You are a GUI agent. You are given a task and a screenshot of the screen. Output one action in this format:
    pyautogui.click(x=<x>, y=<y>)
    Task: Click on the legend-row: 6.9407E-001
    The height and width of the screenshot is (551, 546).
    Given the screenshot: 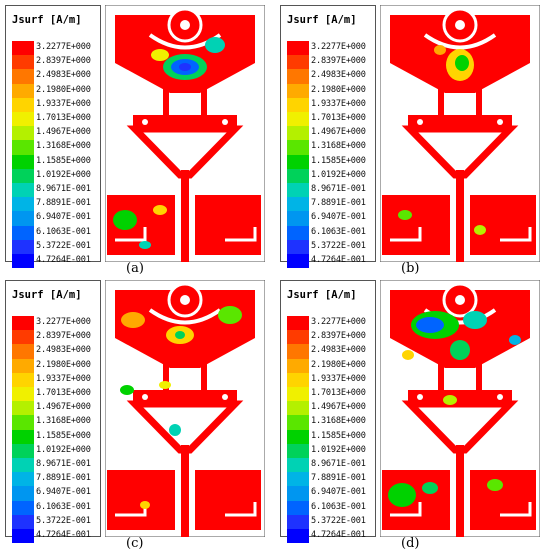 What is the action you would take?
    pyautogui.click(x=330, y=493)
    